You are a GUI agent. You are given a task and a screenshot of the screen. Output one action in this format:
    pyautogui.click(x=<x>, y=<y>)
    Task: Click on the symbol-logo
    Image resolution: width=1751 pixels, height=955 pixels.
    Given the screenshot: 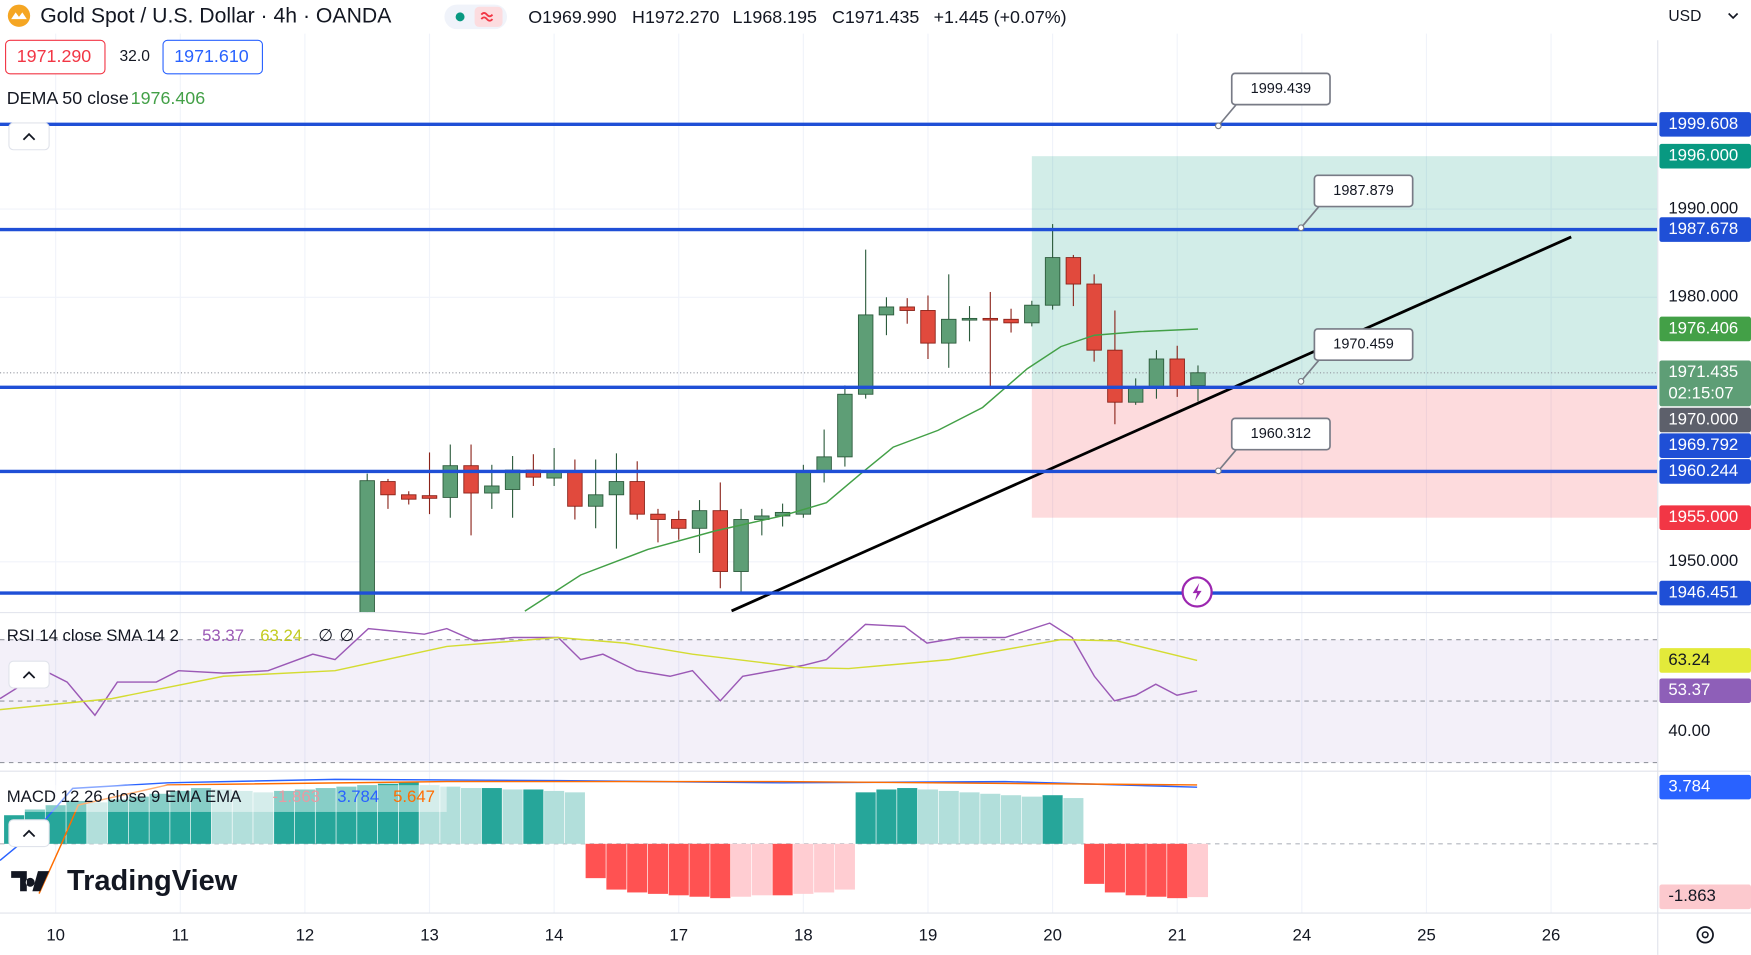 What is the action you would take?
    pyautogui.click(x=19, y=15)
    